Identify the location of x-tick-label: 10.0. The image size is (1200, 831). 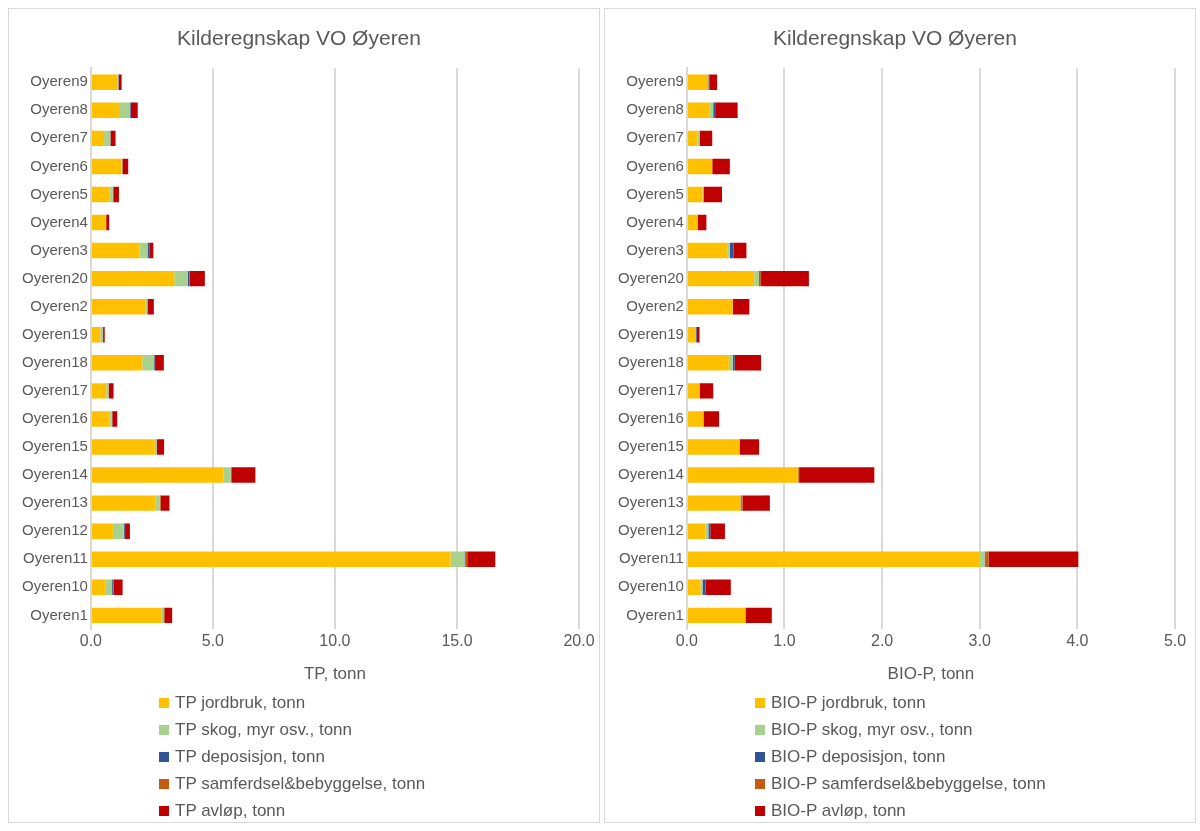
(335, 641).